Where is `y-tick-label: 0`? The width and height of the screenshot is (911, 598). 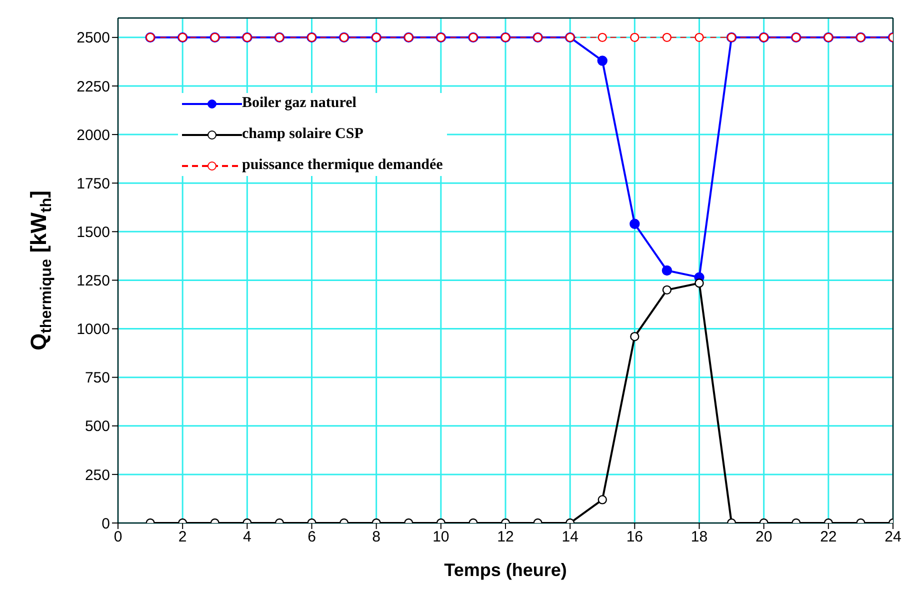
y-tick-label: 0 is located at coordinates (106, 523).